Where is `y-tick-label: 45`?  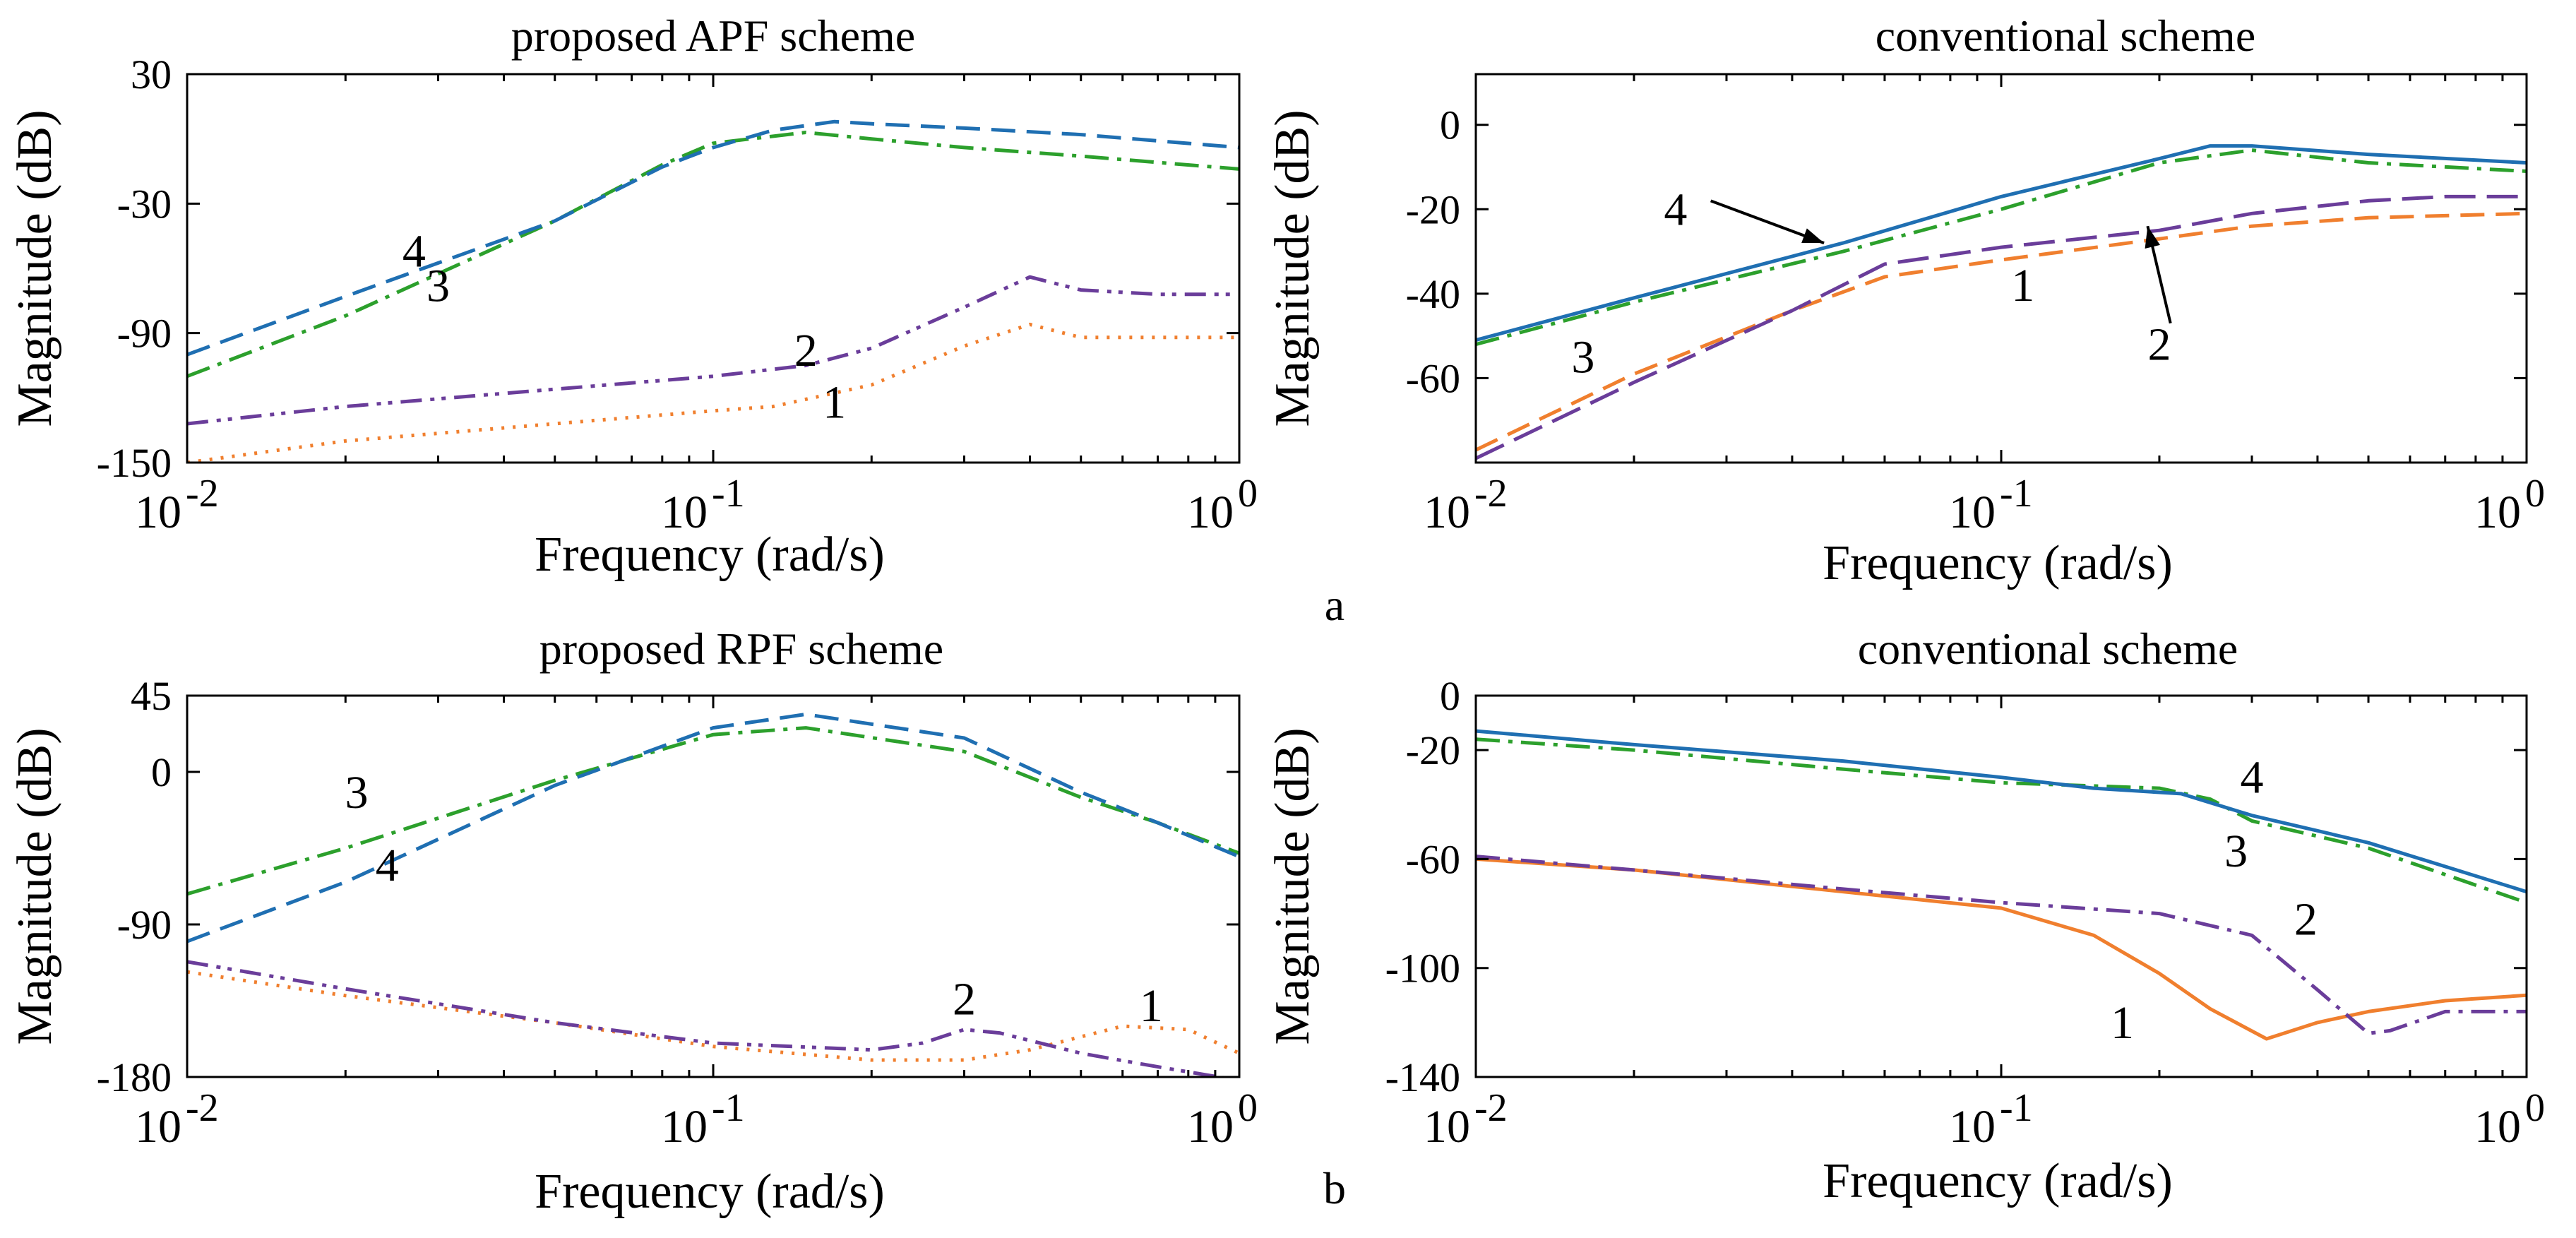
y-tick-label: 45 is located at coordinates (151, 696).